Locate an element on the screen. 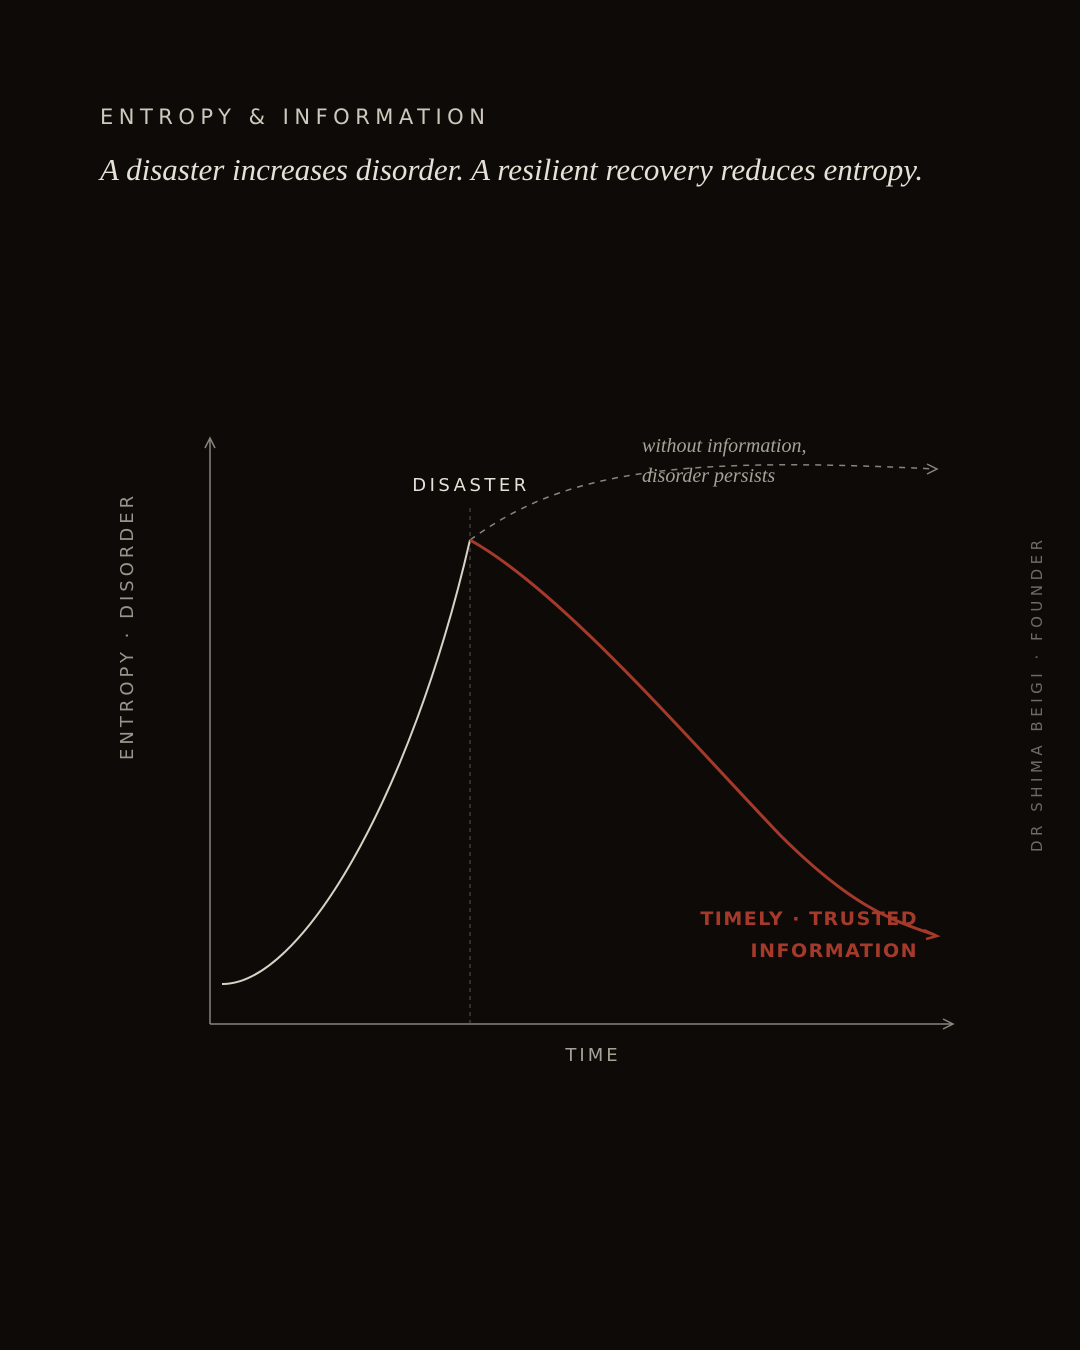 This screenshot has height=1350, width=1080. recovery-label: INFORMATION is located at coordinates (834, 951).